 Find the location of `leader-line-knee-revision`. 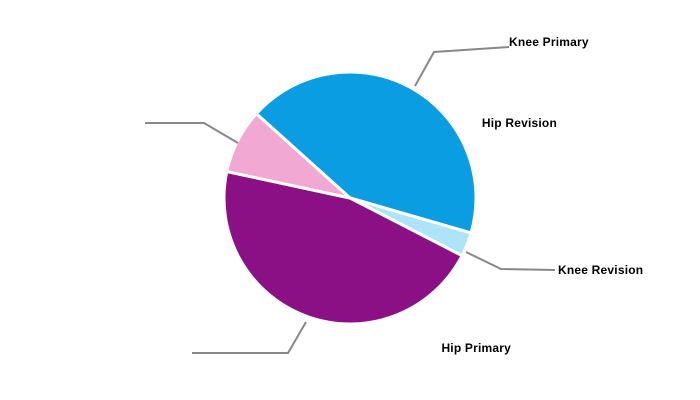

leader-line-knee-revision is located at coordinates (510, 261).